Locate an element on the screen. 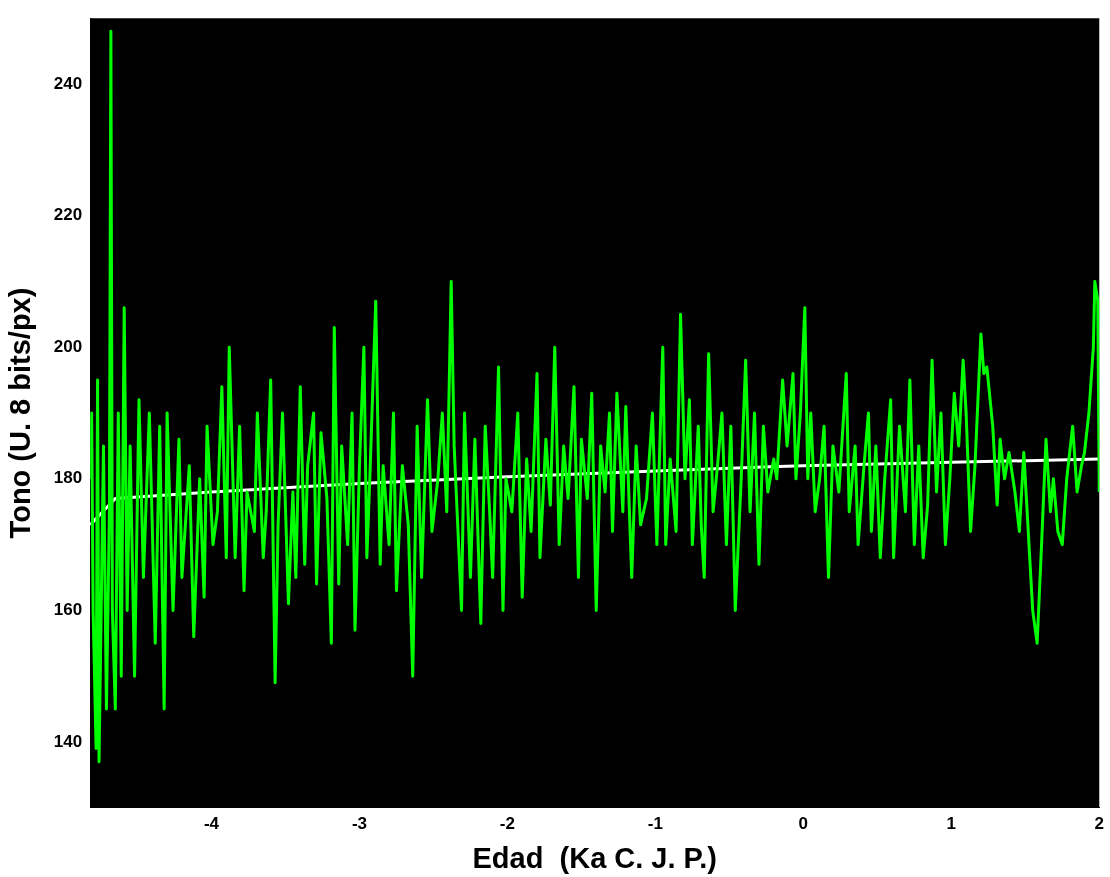  x-axis-title: Edad (Ka C. J. P.) is located at coordinates (594, 857).